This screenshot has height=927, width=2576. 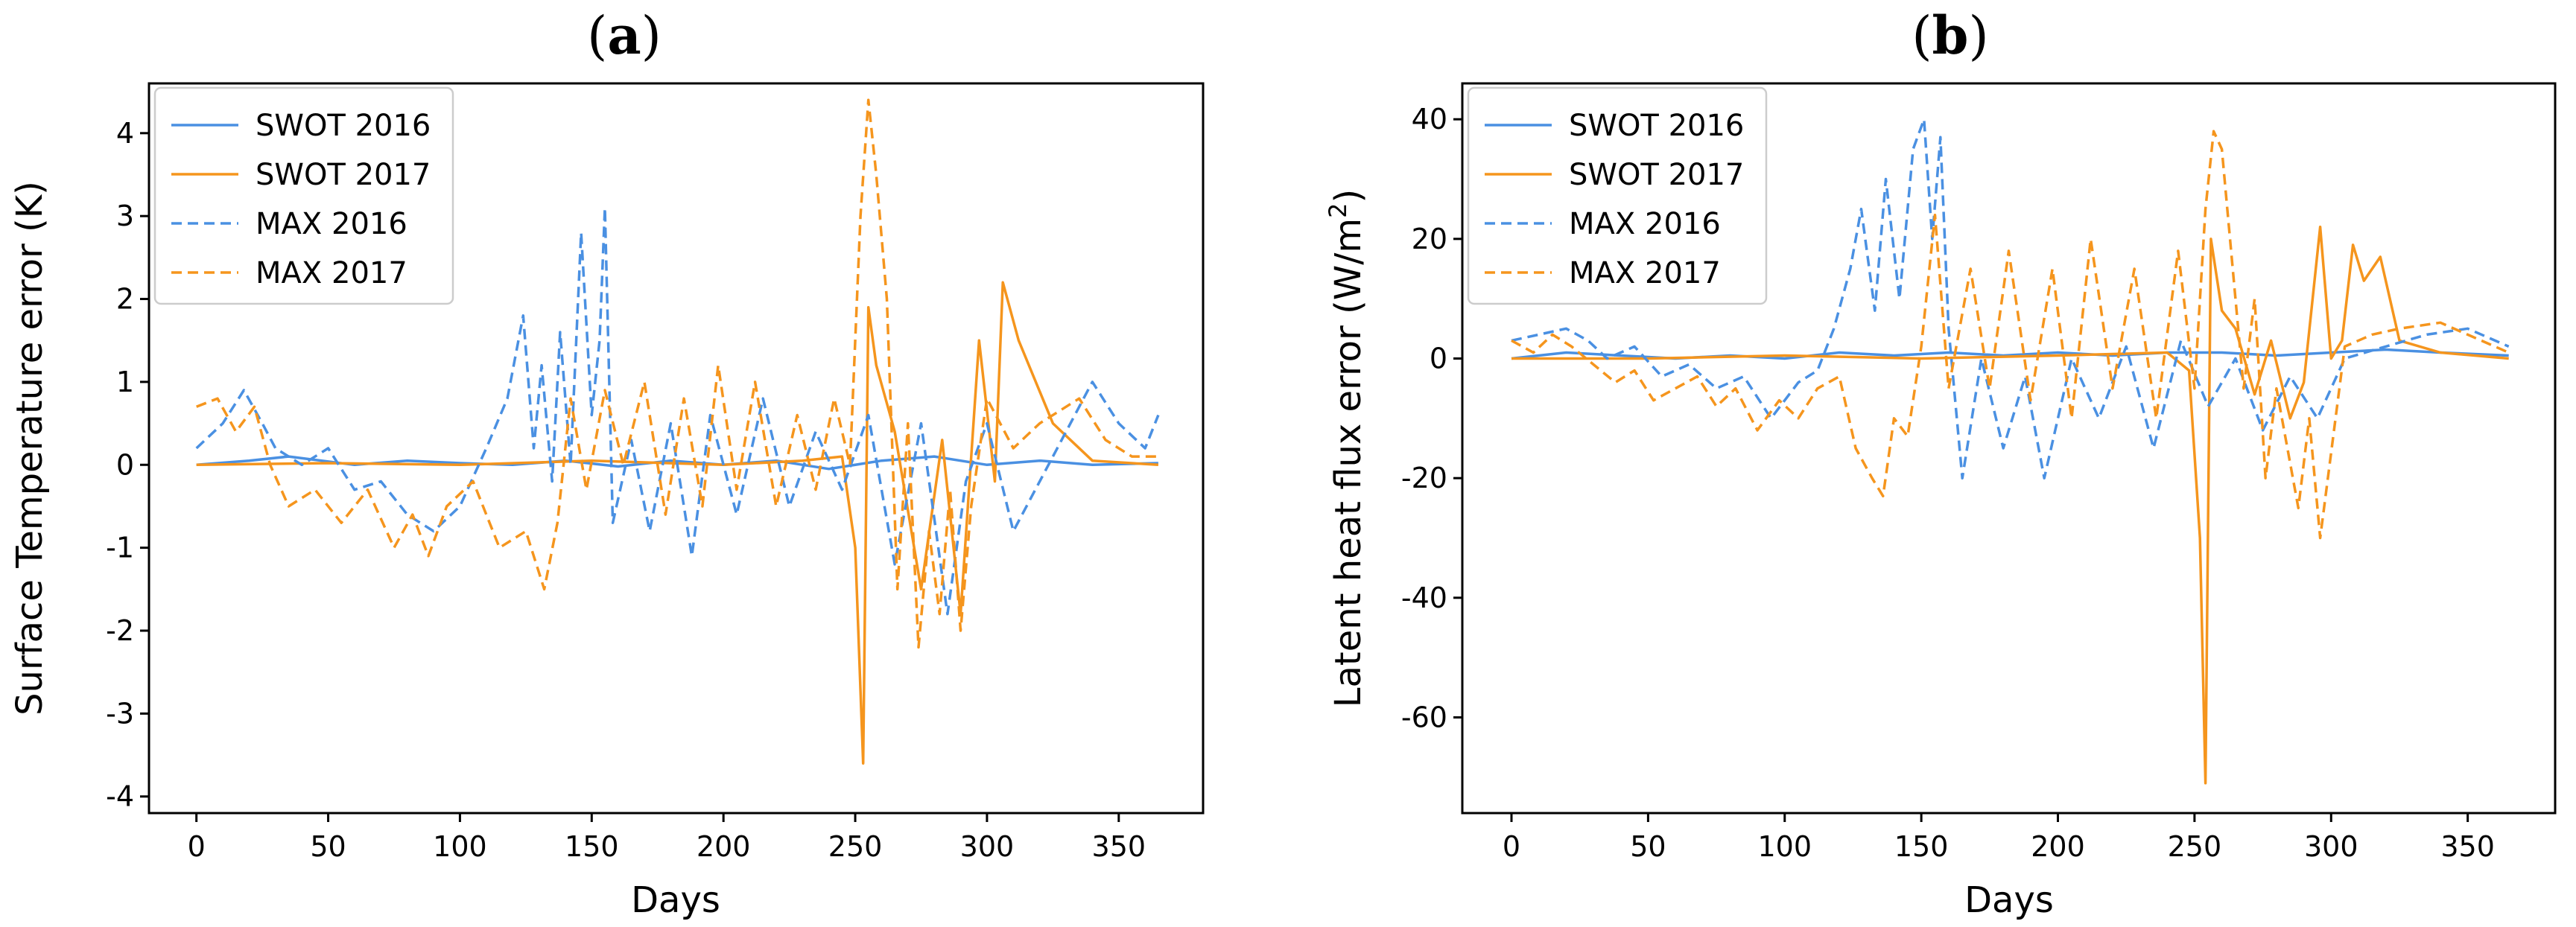 What do you see at coordinates (125, 382) in the screenshot?
I see `panel-a-y-tick-label: 1` at bounding box center [125, 382].